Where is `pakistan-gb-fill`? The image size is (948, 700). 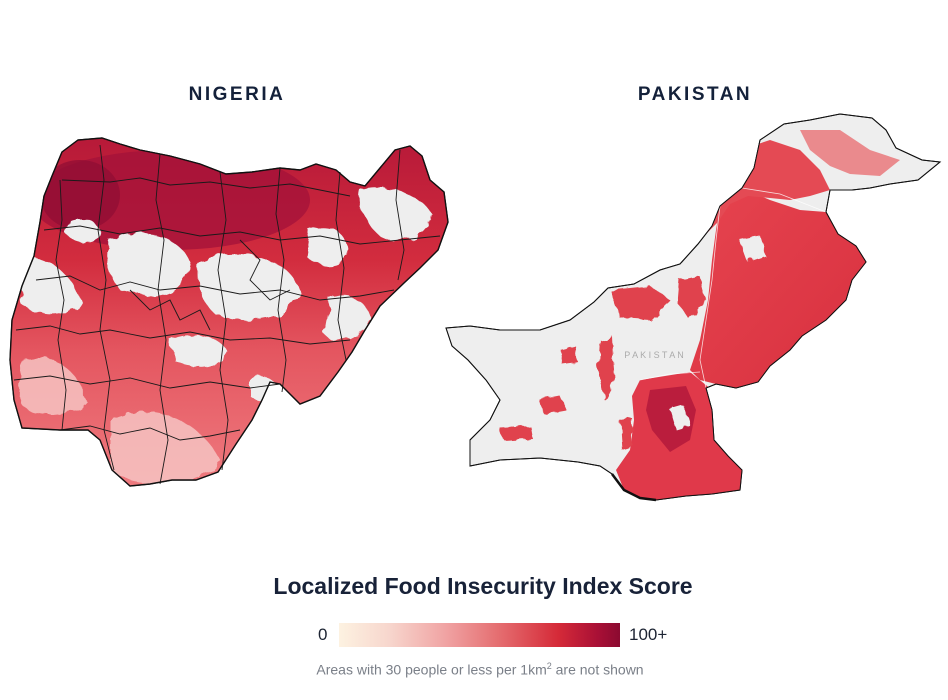 pakistan-gb-fill is located at coordinates (850, 153).